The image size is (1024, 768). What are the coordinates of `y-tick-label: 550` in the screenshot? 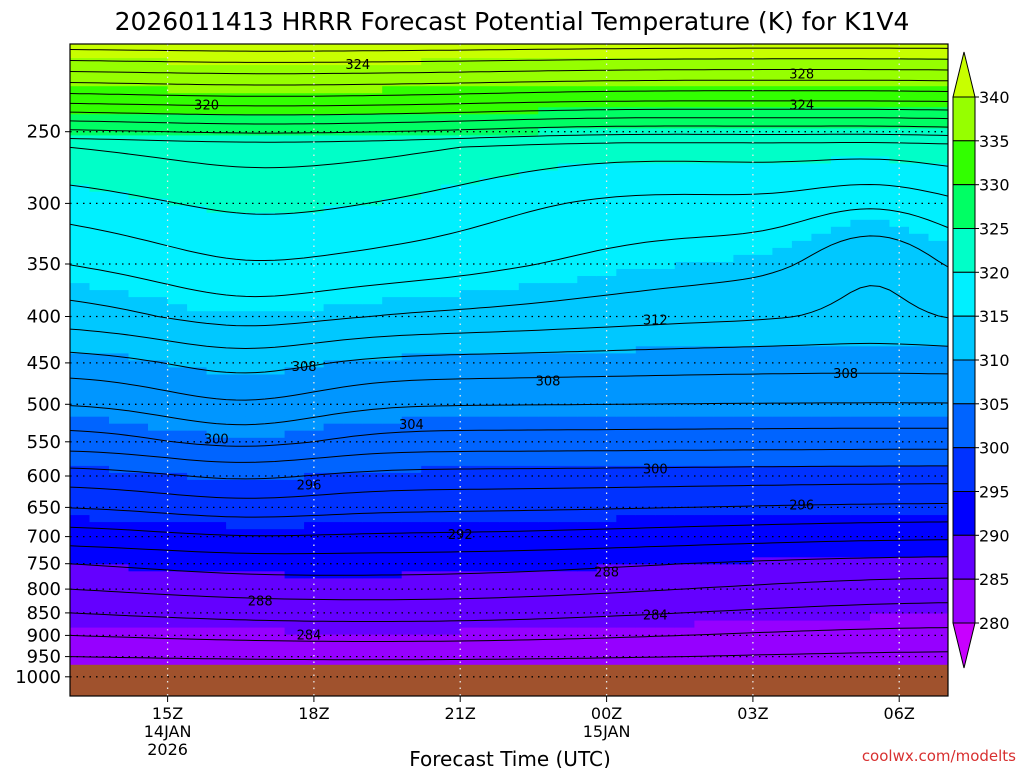 It's located at (44, 442).